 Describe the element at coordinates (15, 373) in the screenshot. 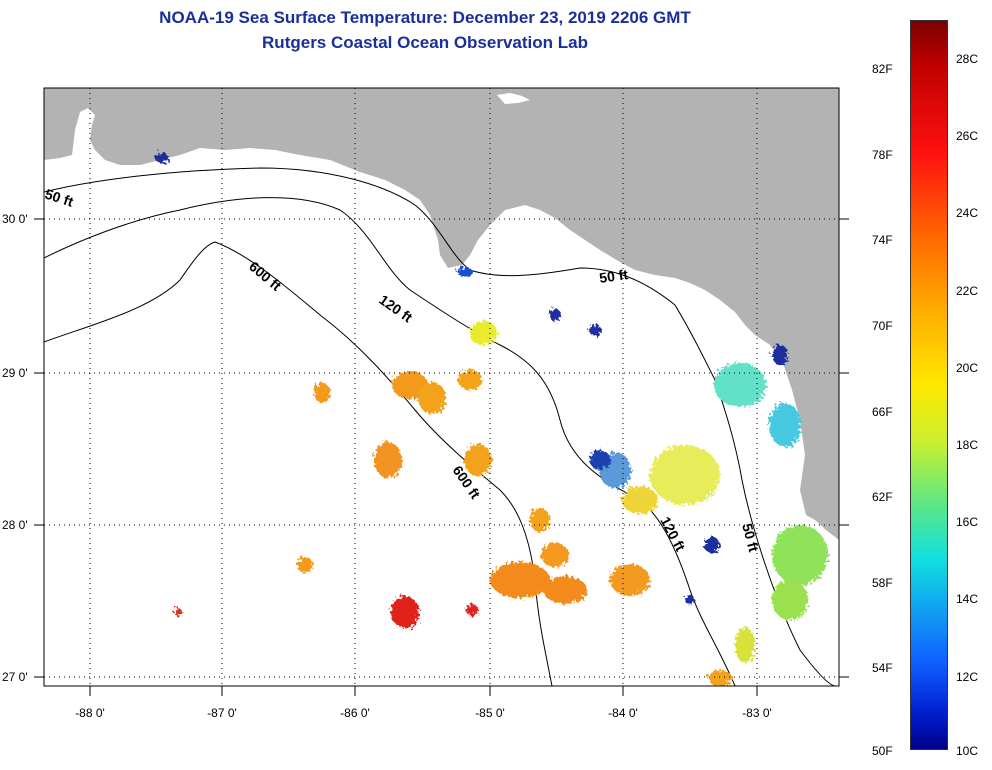

I see `lat-label-29: 29 0'` at that location.